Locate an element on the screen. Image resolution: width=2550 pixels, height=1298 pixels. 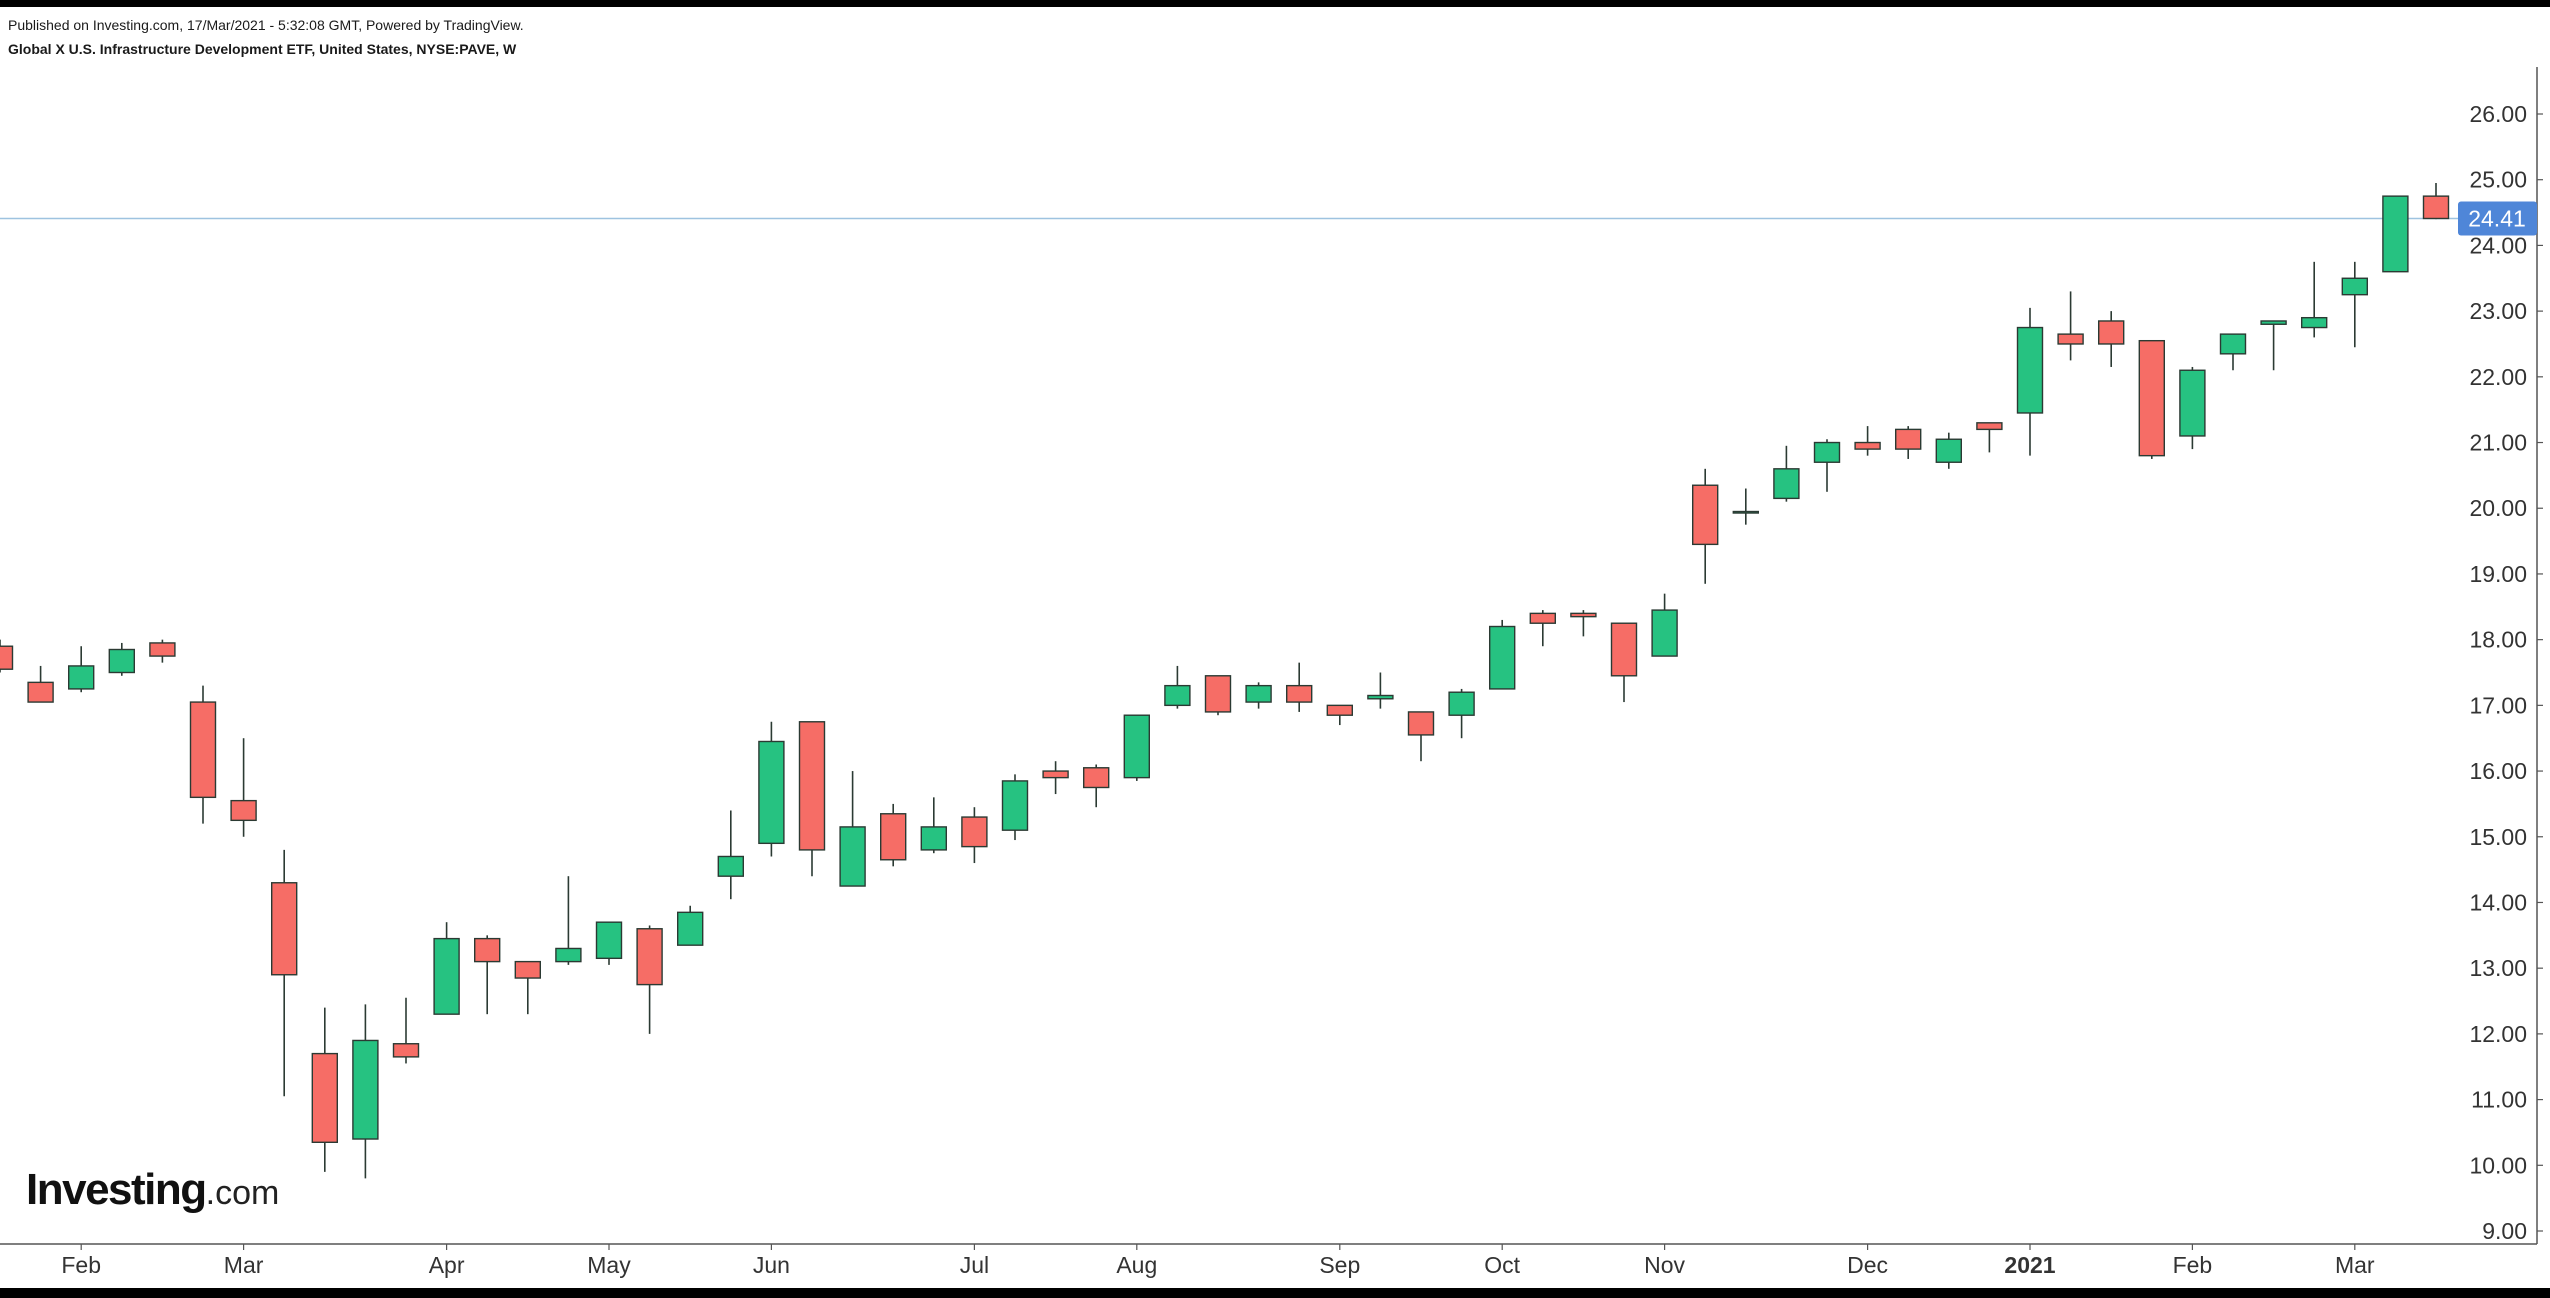
investing-logo: Investing.com is located at coordinates (152, 1190).